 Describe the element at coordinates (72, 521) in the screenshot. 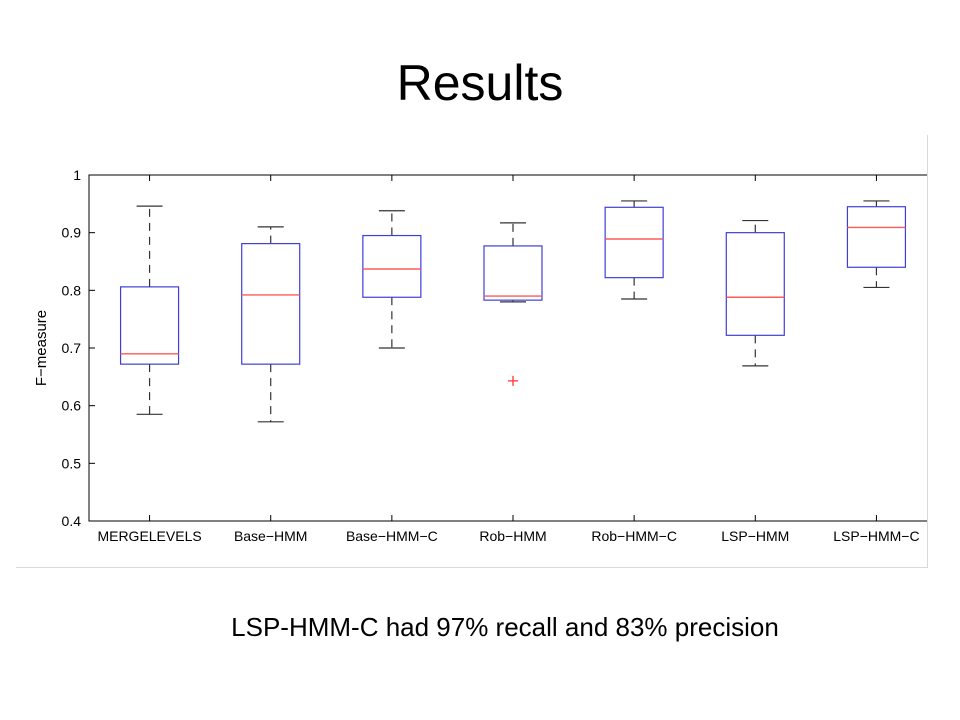

I see `y-tick-label: 0.4` at that location.